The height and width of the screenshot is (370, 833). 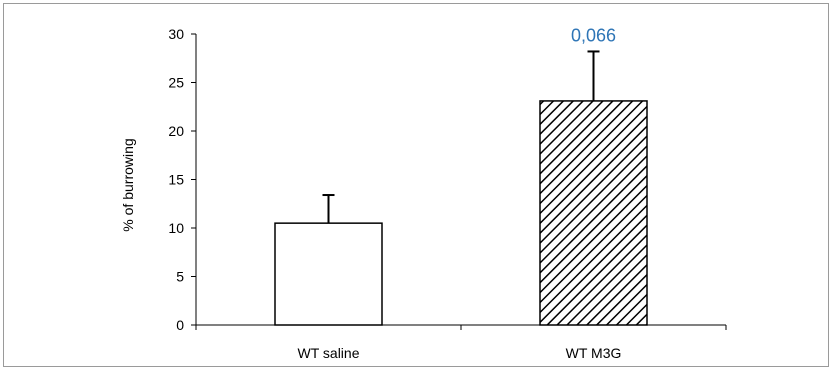 What do you see at coordinates (176, 34) in the screenshot?
I see `y-tick-label: 30` at bounding box center [176, 34].